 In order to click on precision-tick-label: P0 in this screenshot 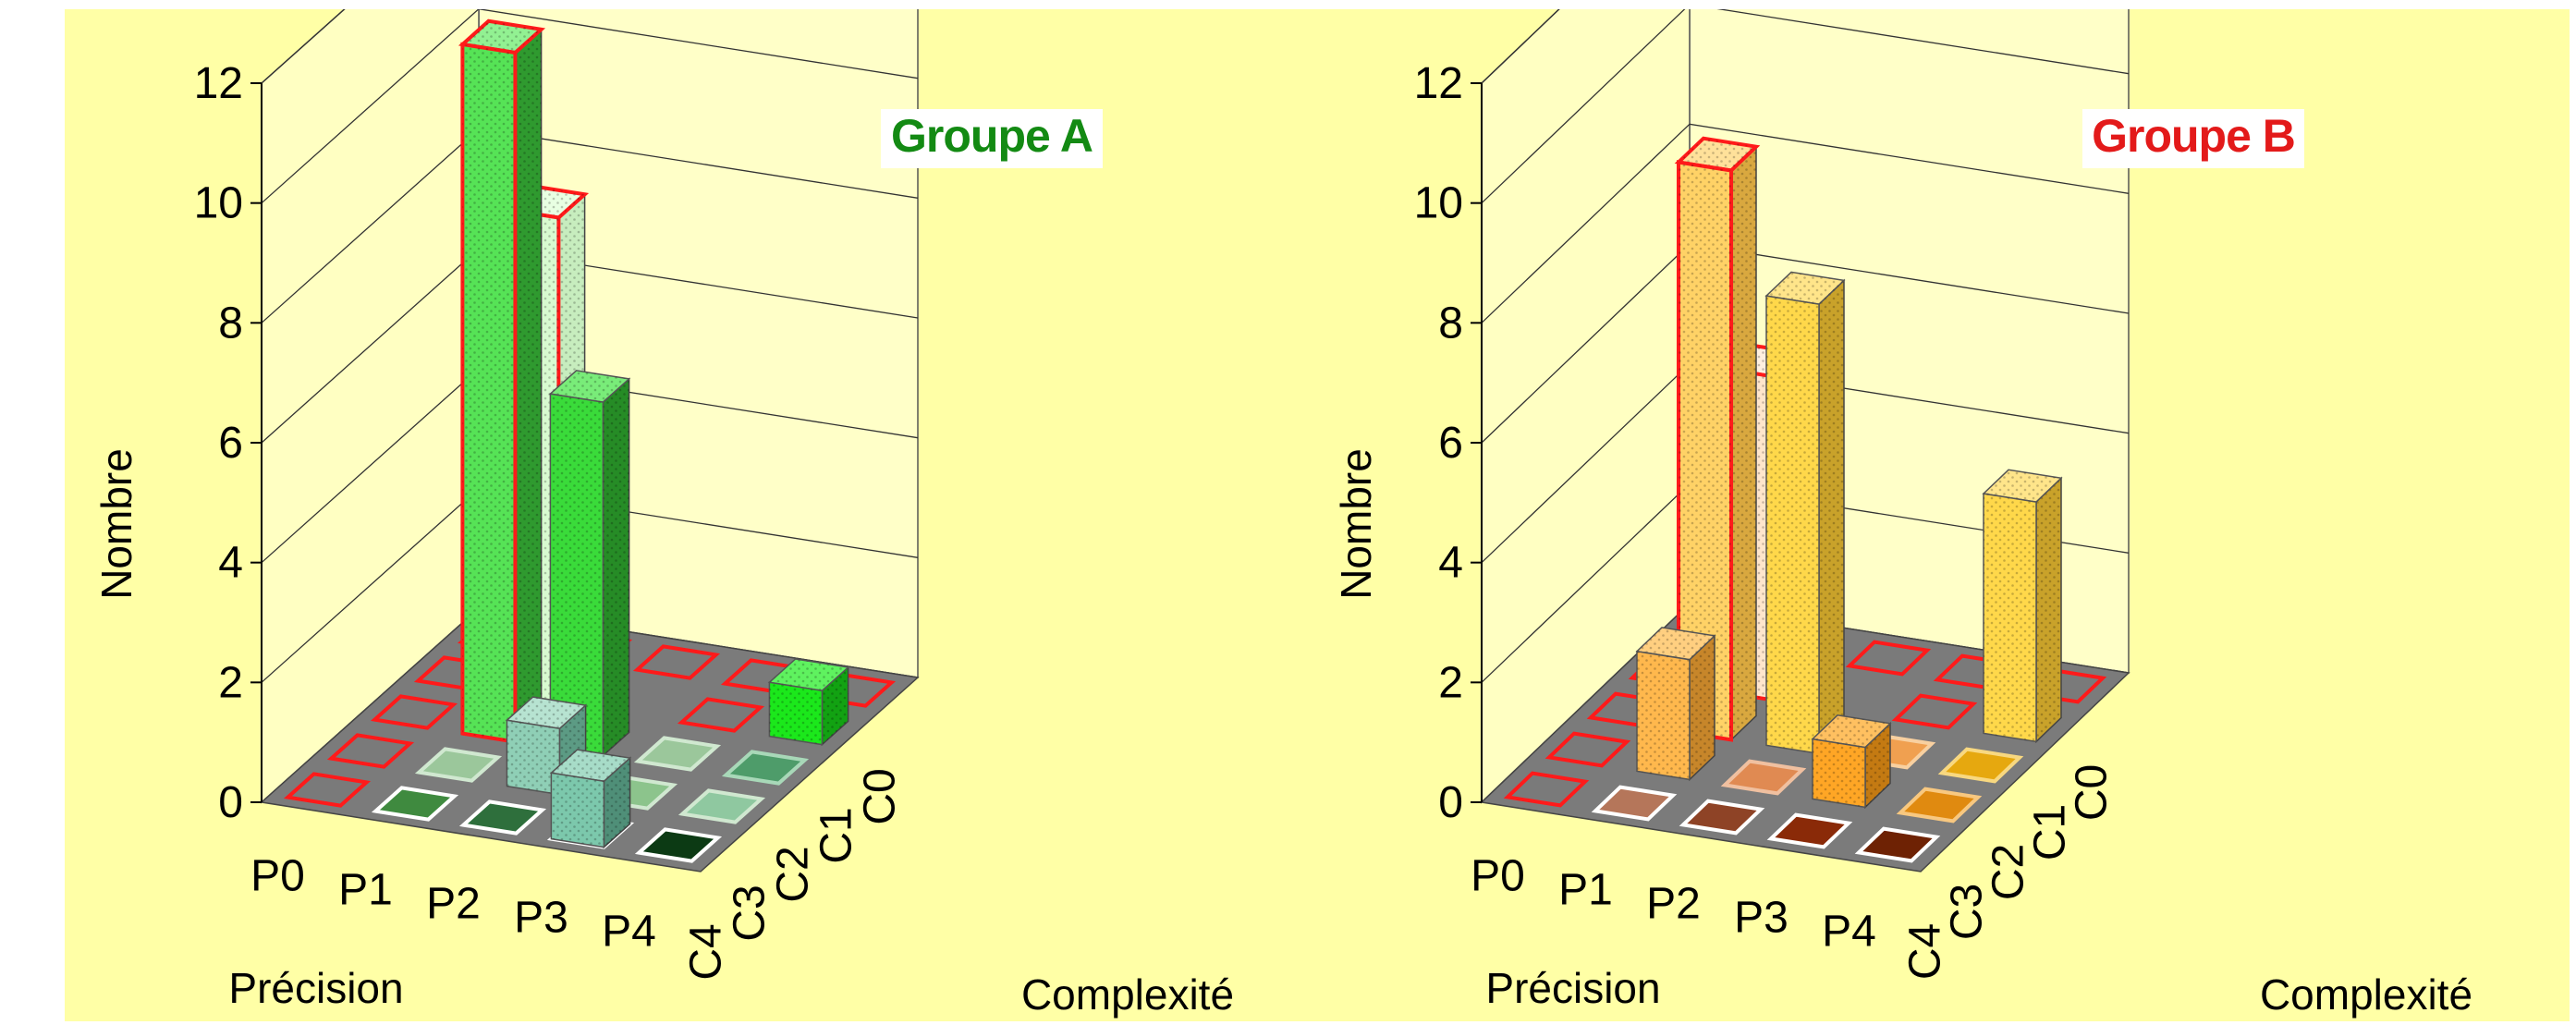, I will do `click(1498, 876)`.